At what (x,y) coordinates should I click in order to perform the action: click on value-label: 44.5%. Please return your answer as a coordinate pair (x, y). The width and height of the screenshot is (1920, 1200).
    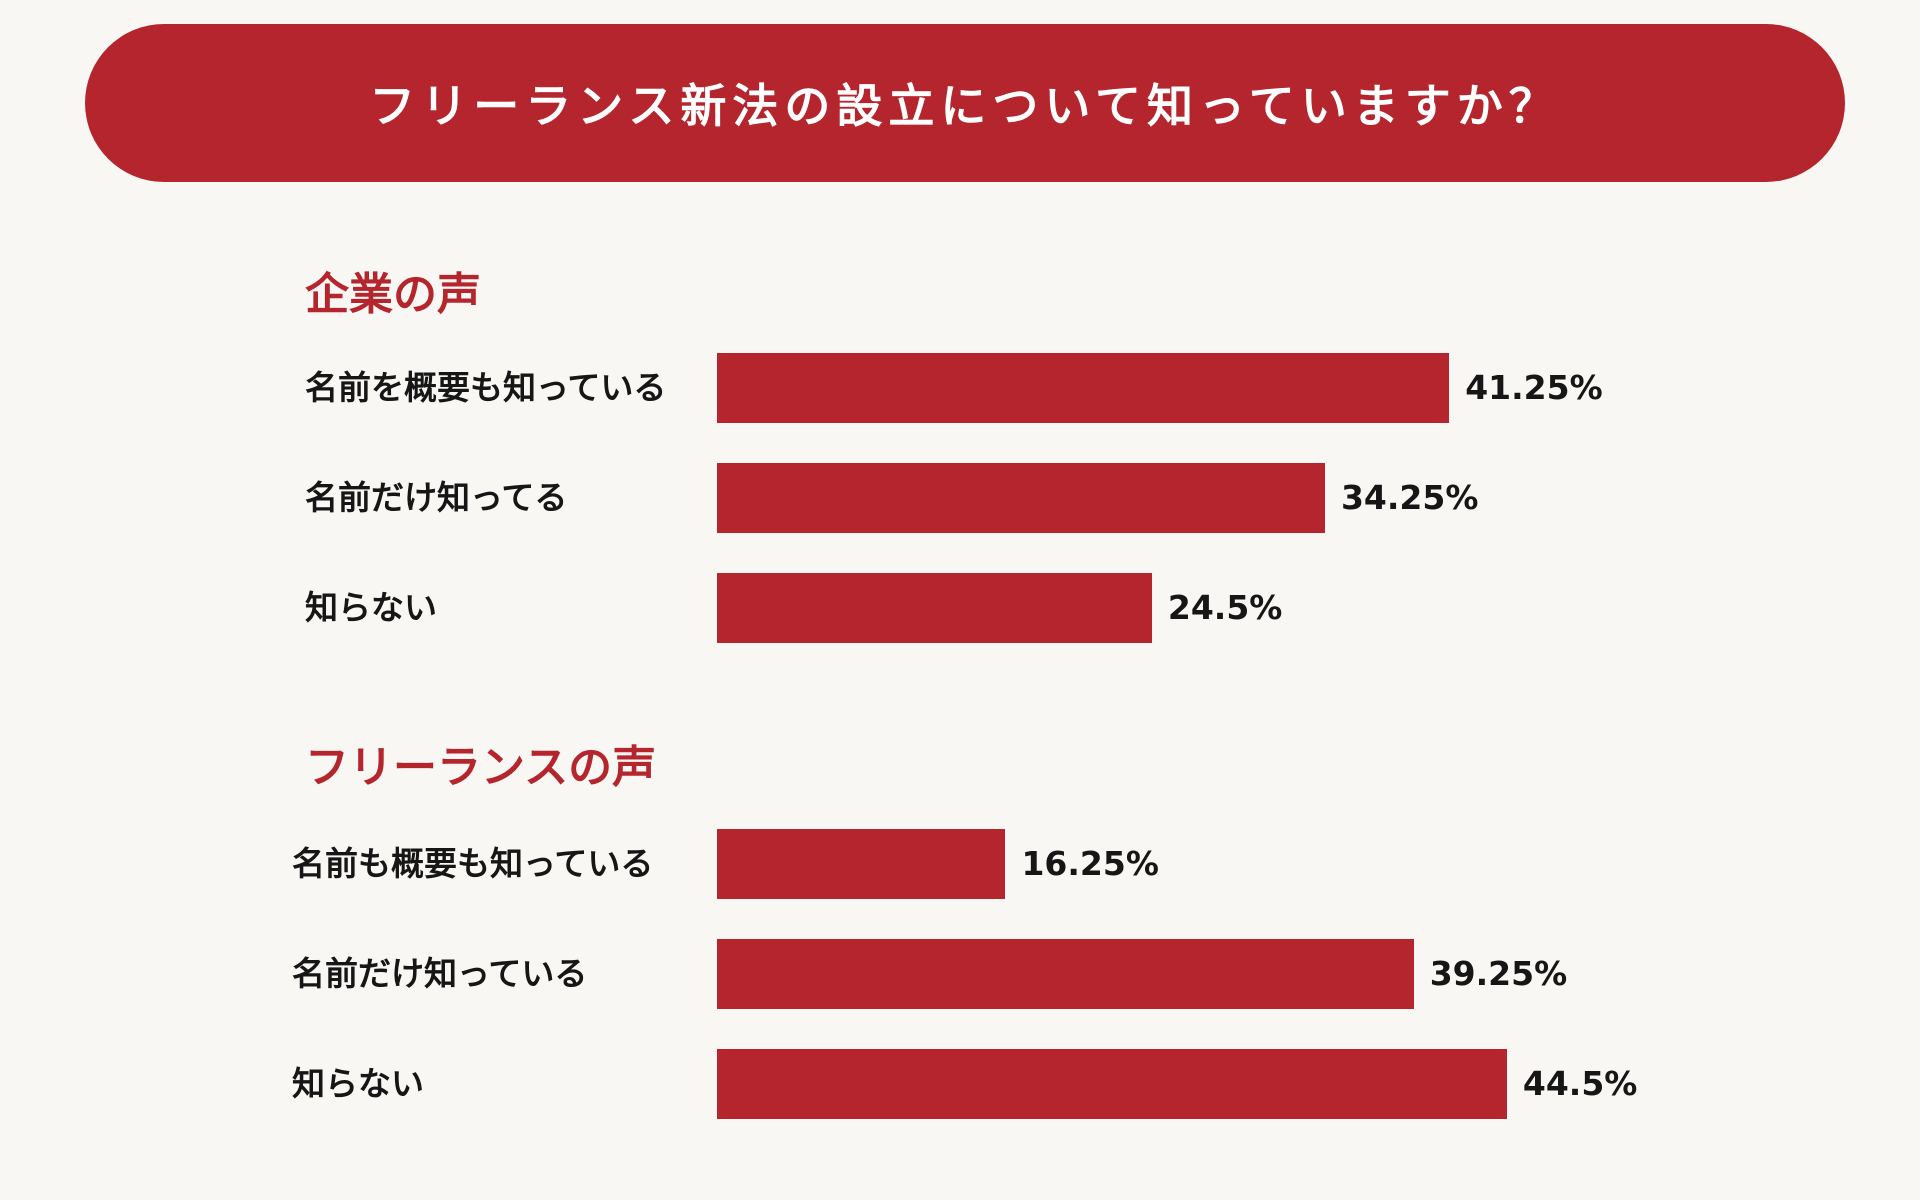
    Looking at the image, I should click on (1580, 1083).